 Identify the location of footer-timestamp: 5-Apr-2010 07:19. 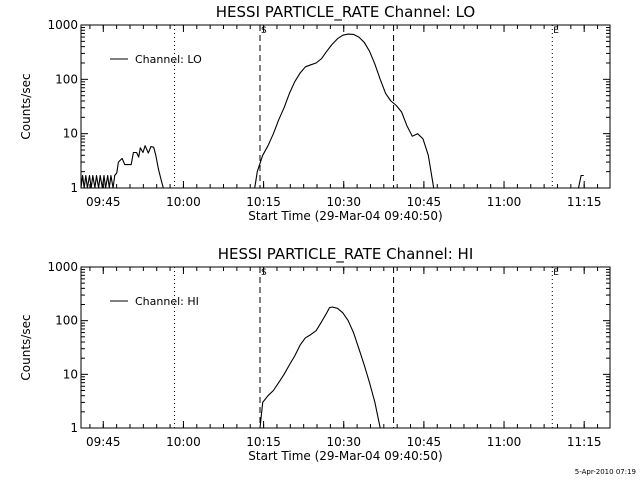
(605, 472).